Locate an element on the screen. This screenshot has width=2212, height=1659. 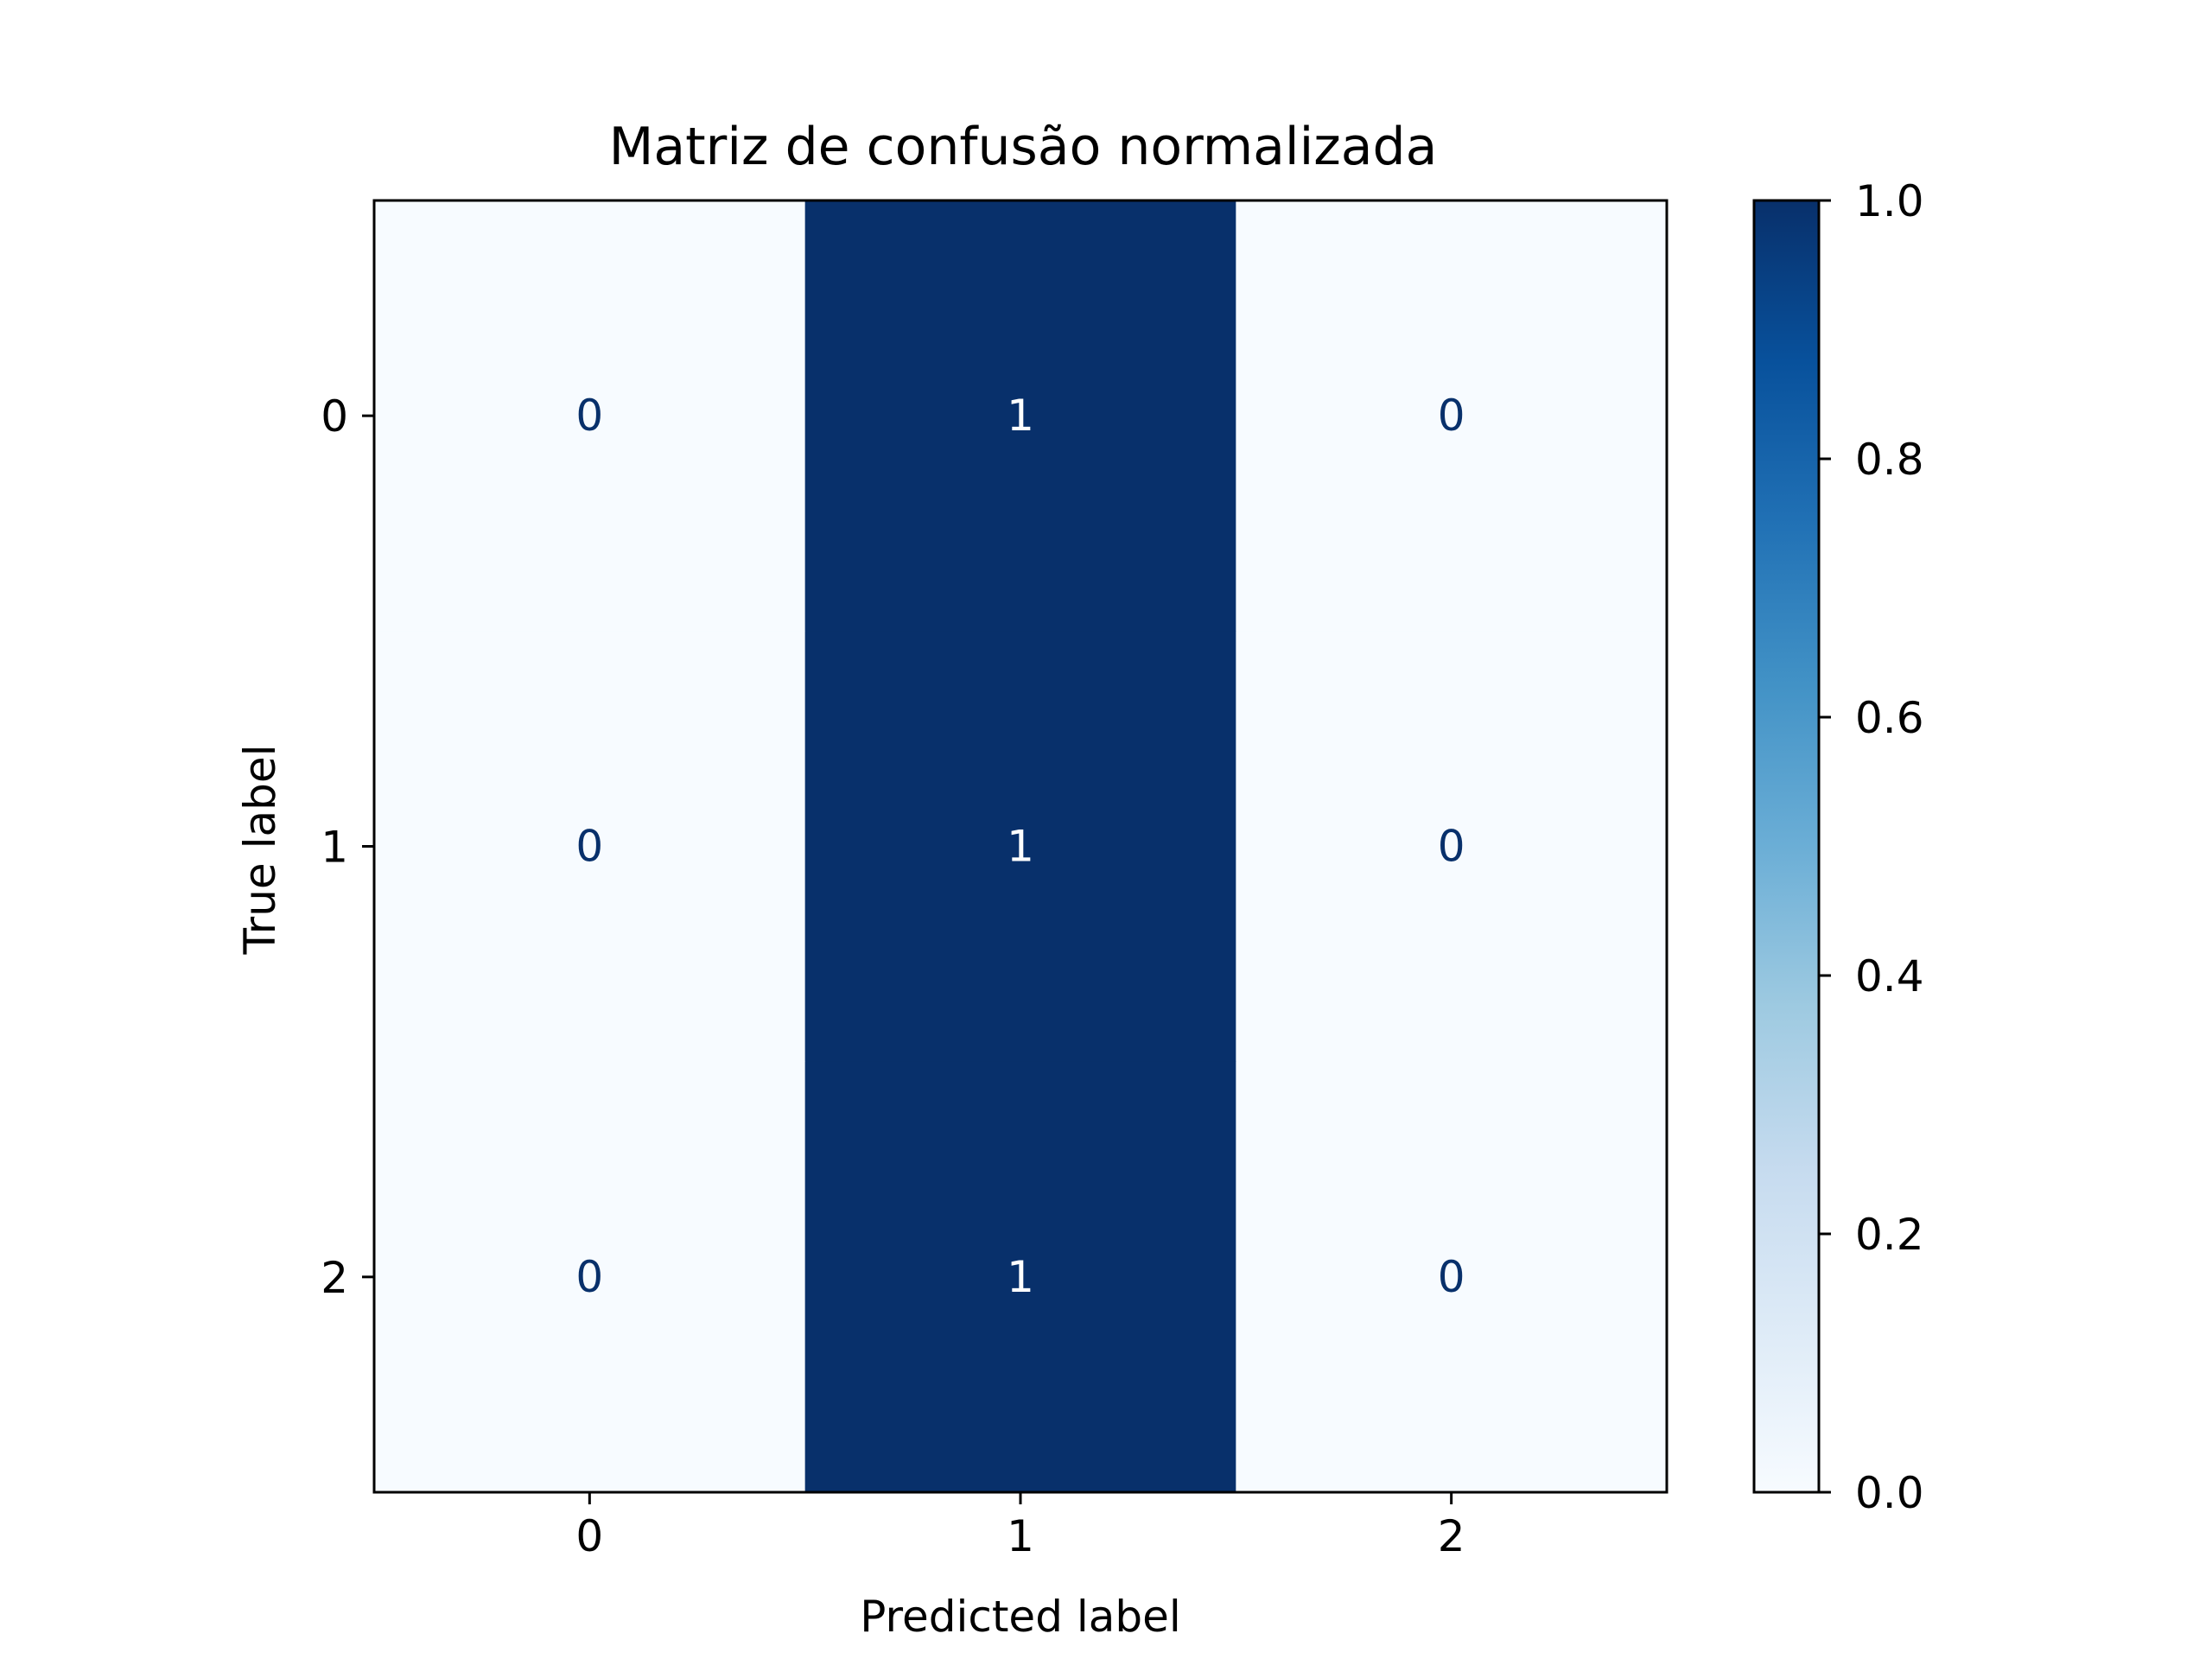
x-tick-label: 1 is located at coordinates (1021, 1536).